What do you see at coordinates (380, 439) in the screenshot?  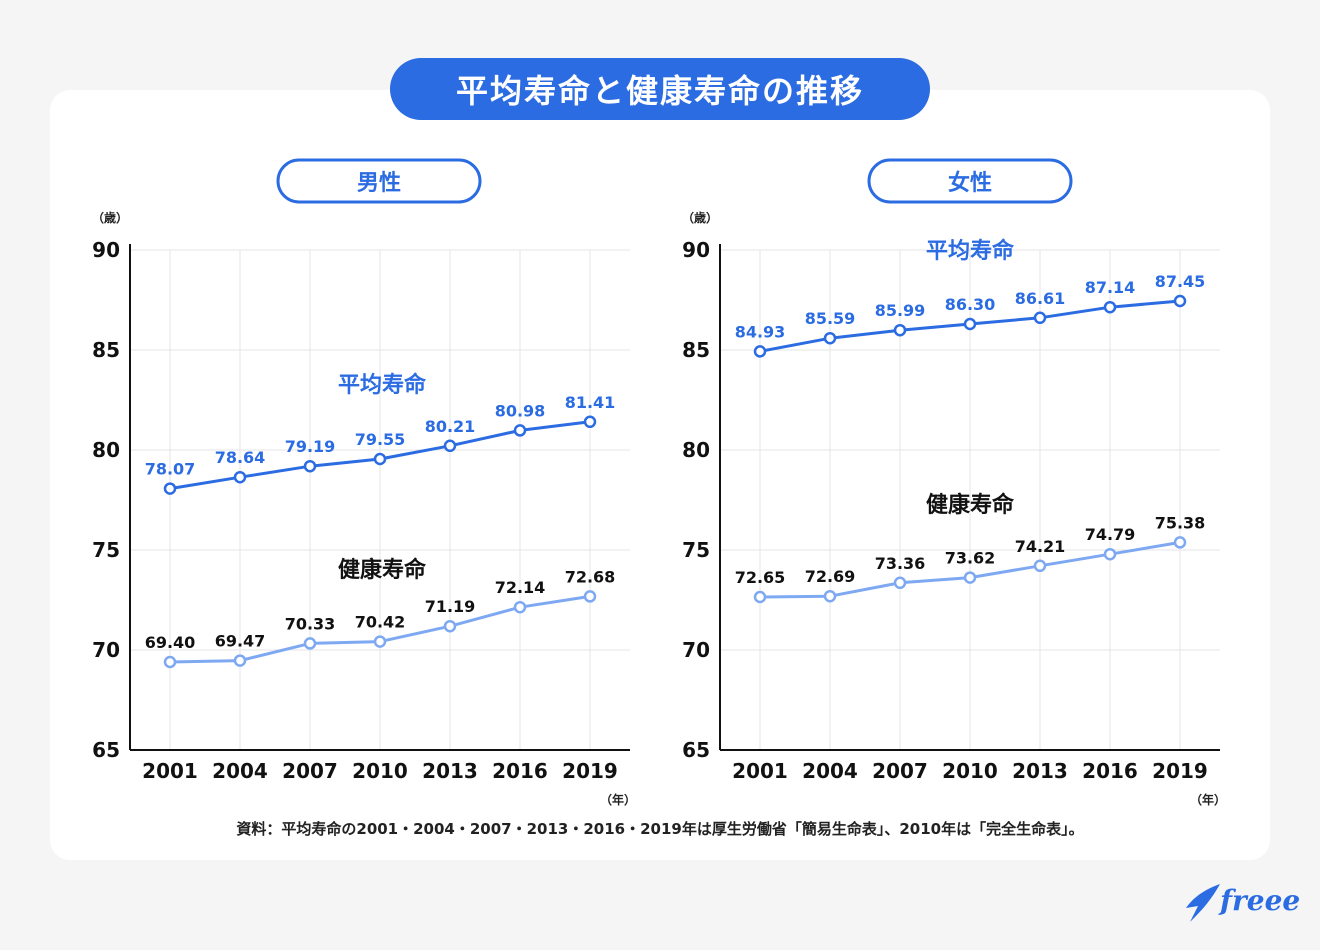 I see `data-label: 79.55` at bounding box center [380, 439].